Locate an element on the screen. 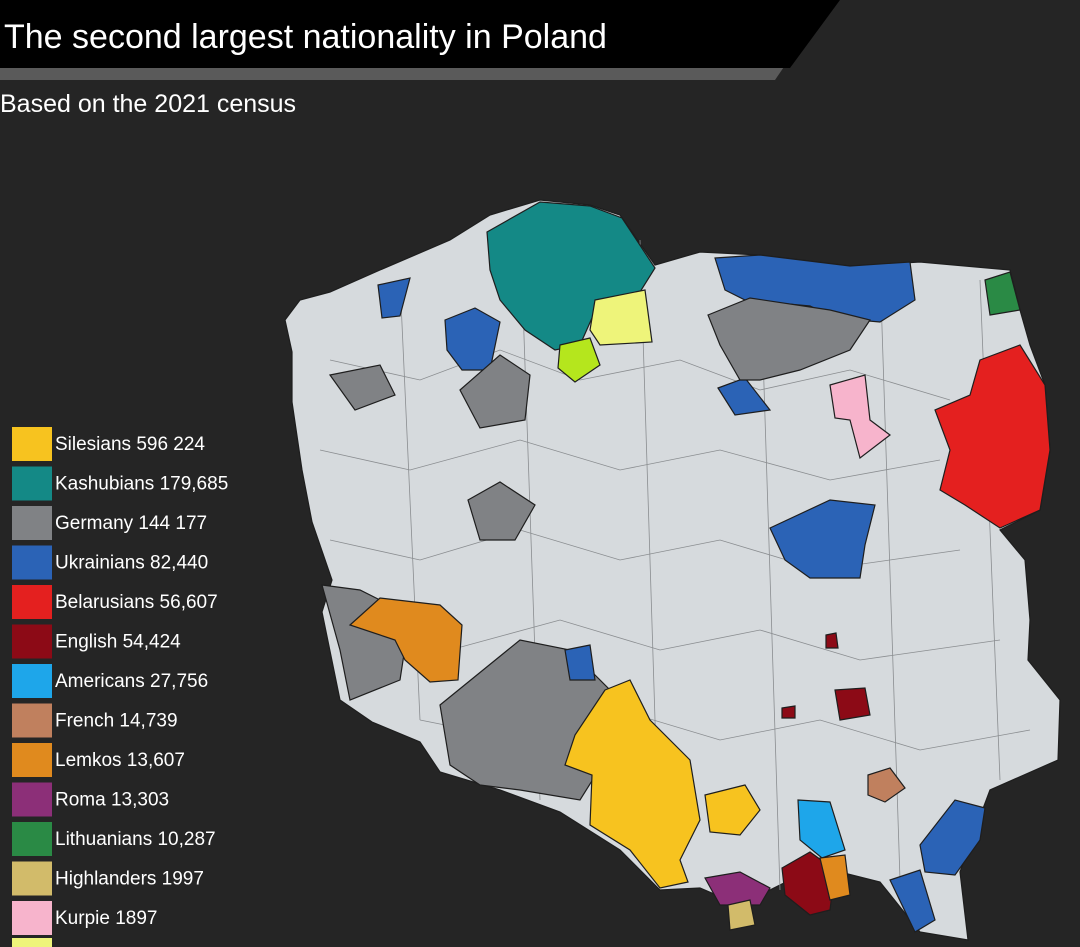 This screenshot has width=1080, height=947. region-green-light is located at coordinates (579, 360).